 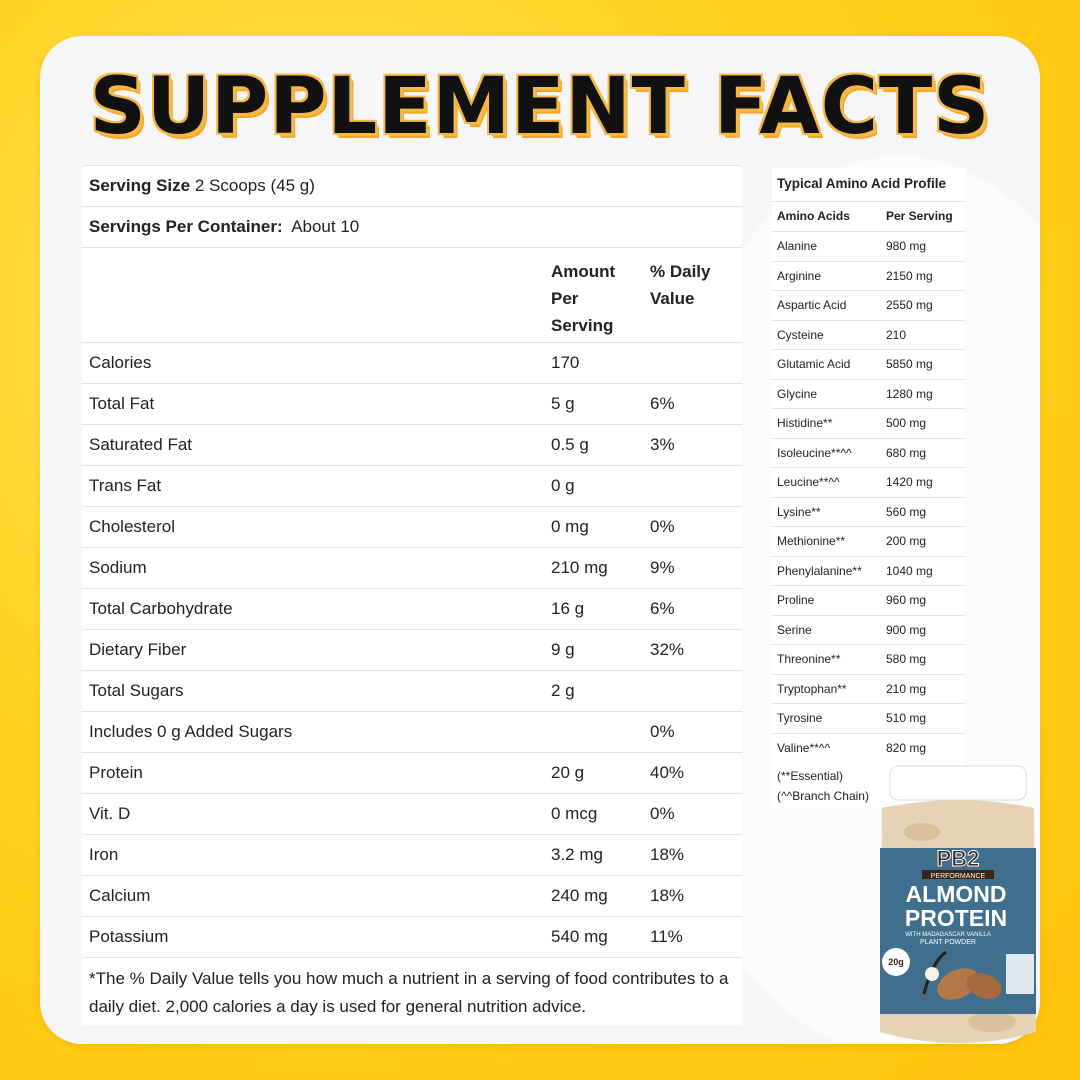 I want to click on amino-row: Isoleucine**^^ 680 mg, so click(x=868, y=452).